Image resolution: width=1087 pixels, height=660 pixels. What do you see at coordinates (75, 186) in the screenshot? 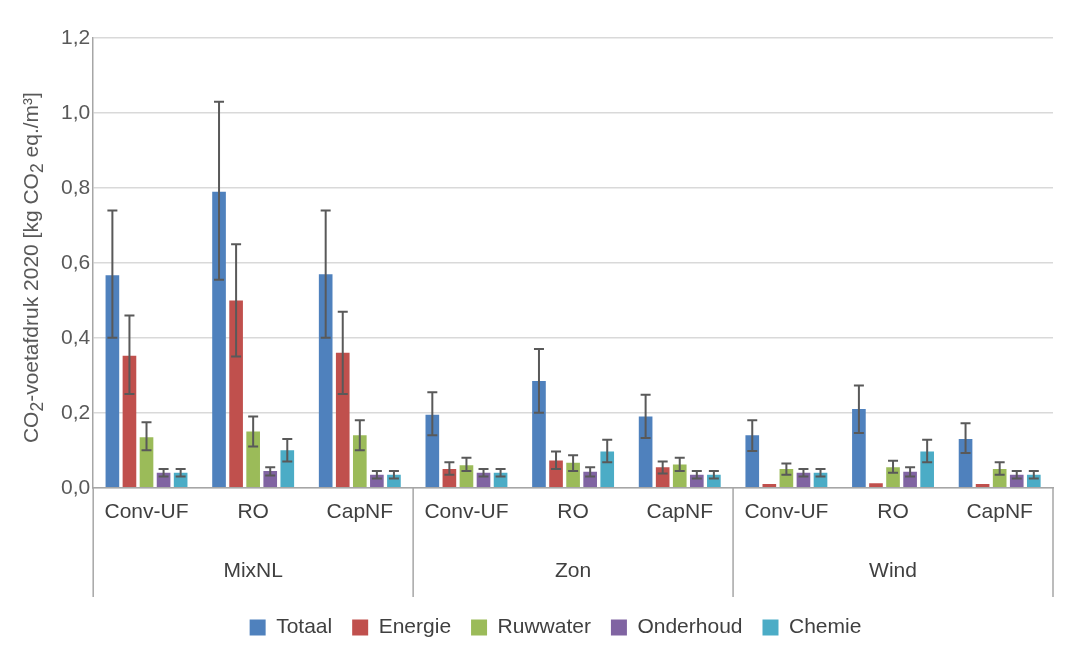
I see `y-tick-label: 0,8` at bounding box center [75, 186].